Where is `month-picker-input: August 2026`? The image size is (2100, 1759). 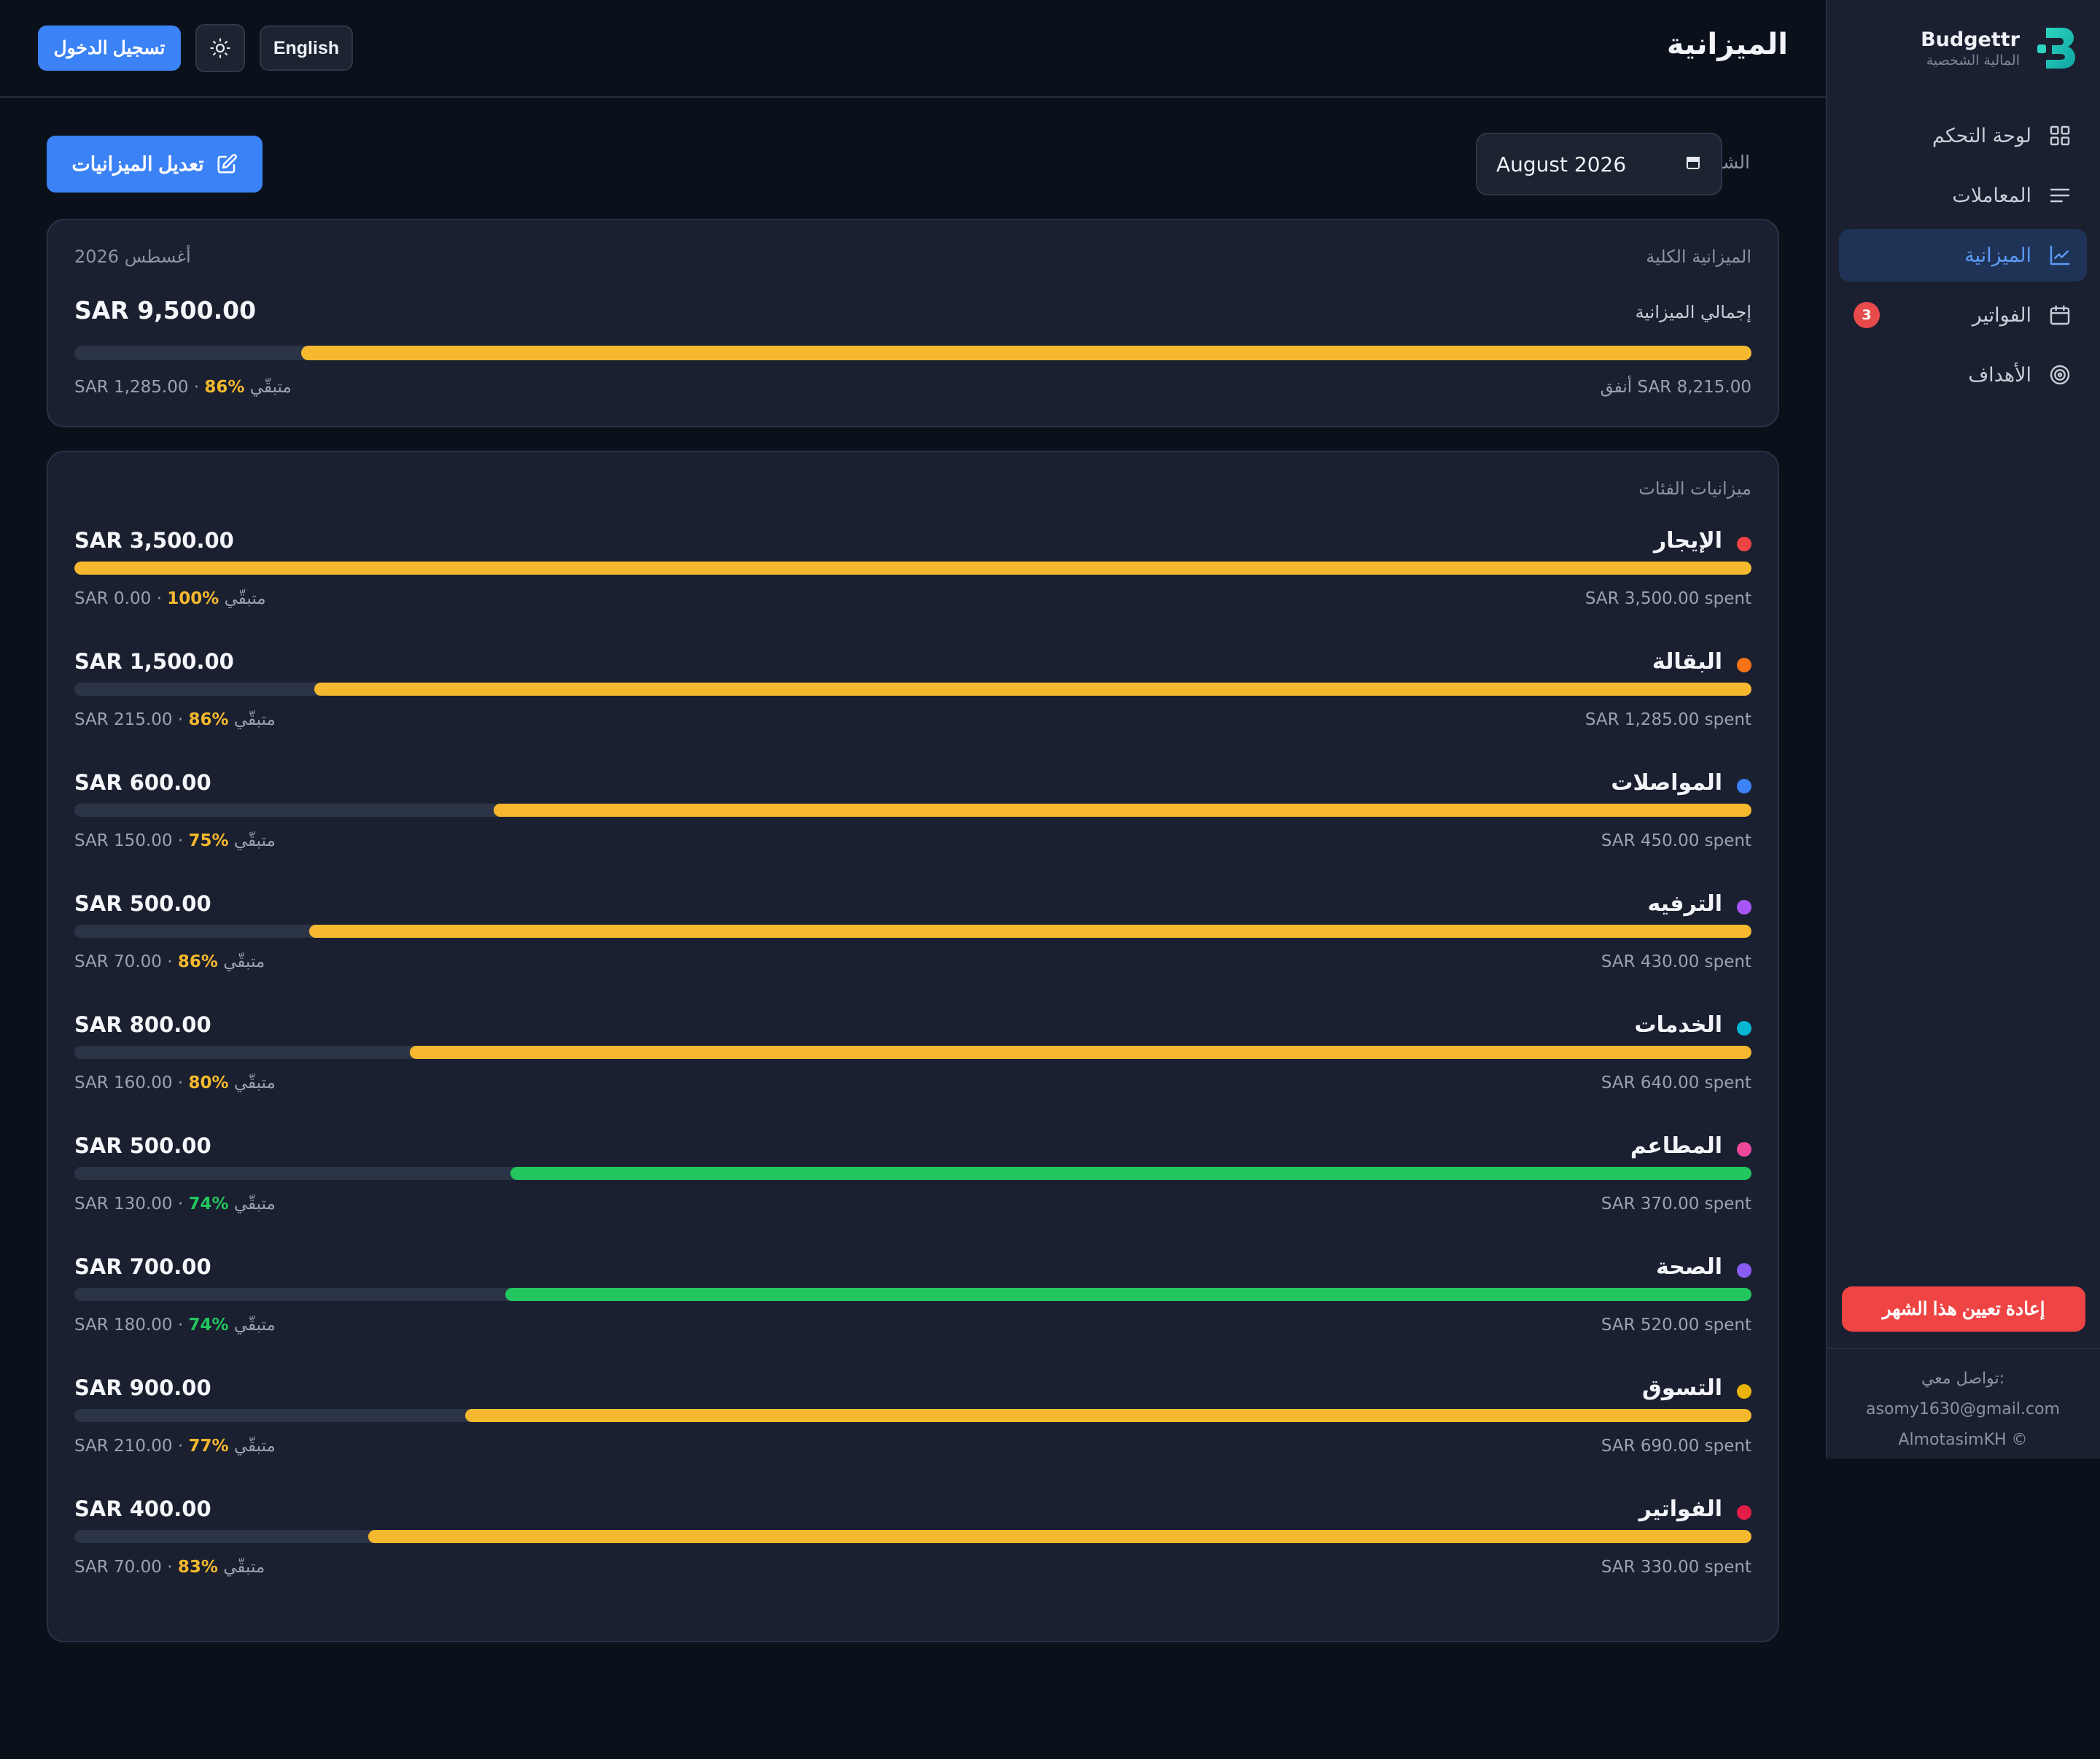
month-picker-input: August 2026 is located at coordinates (1599, 164).